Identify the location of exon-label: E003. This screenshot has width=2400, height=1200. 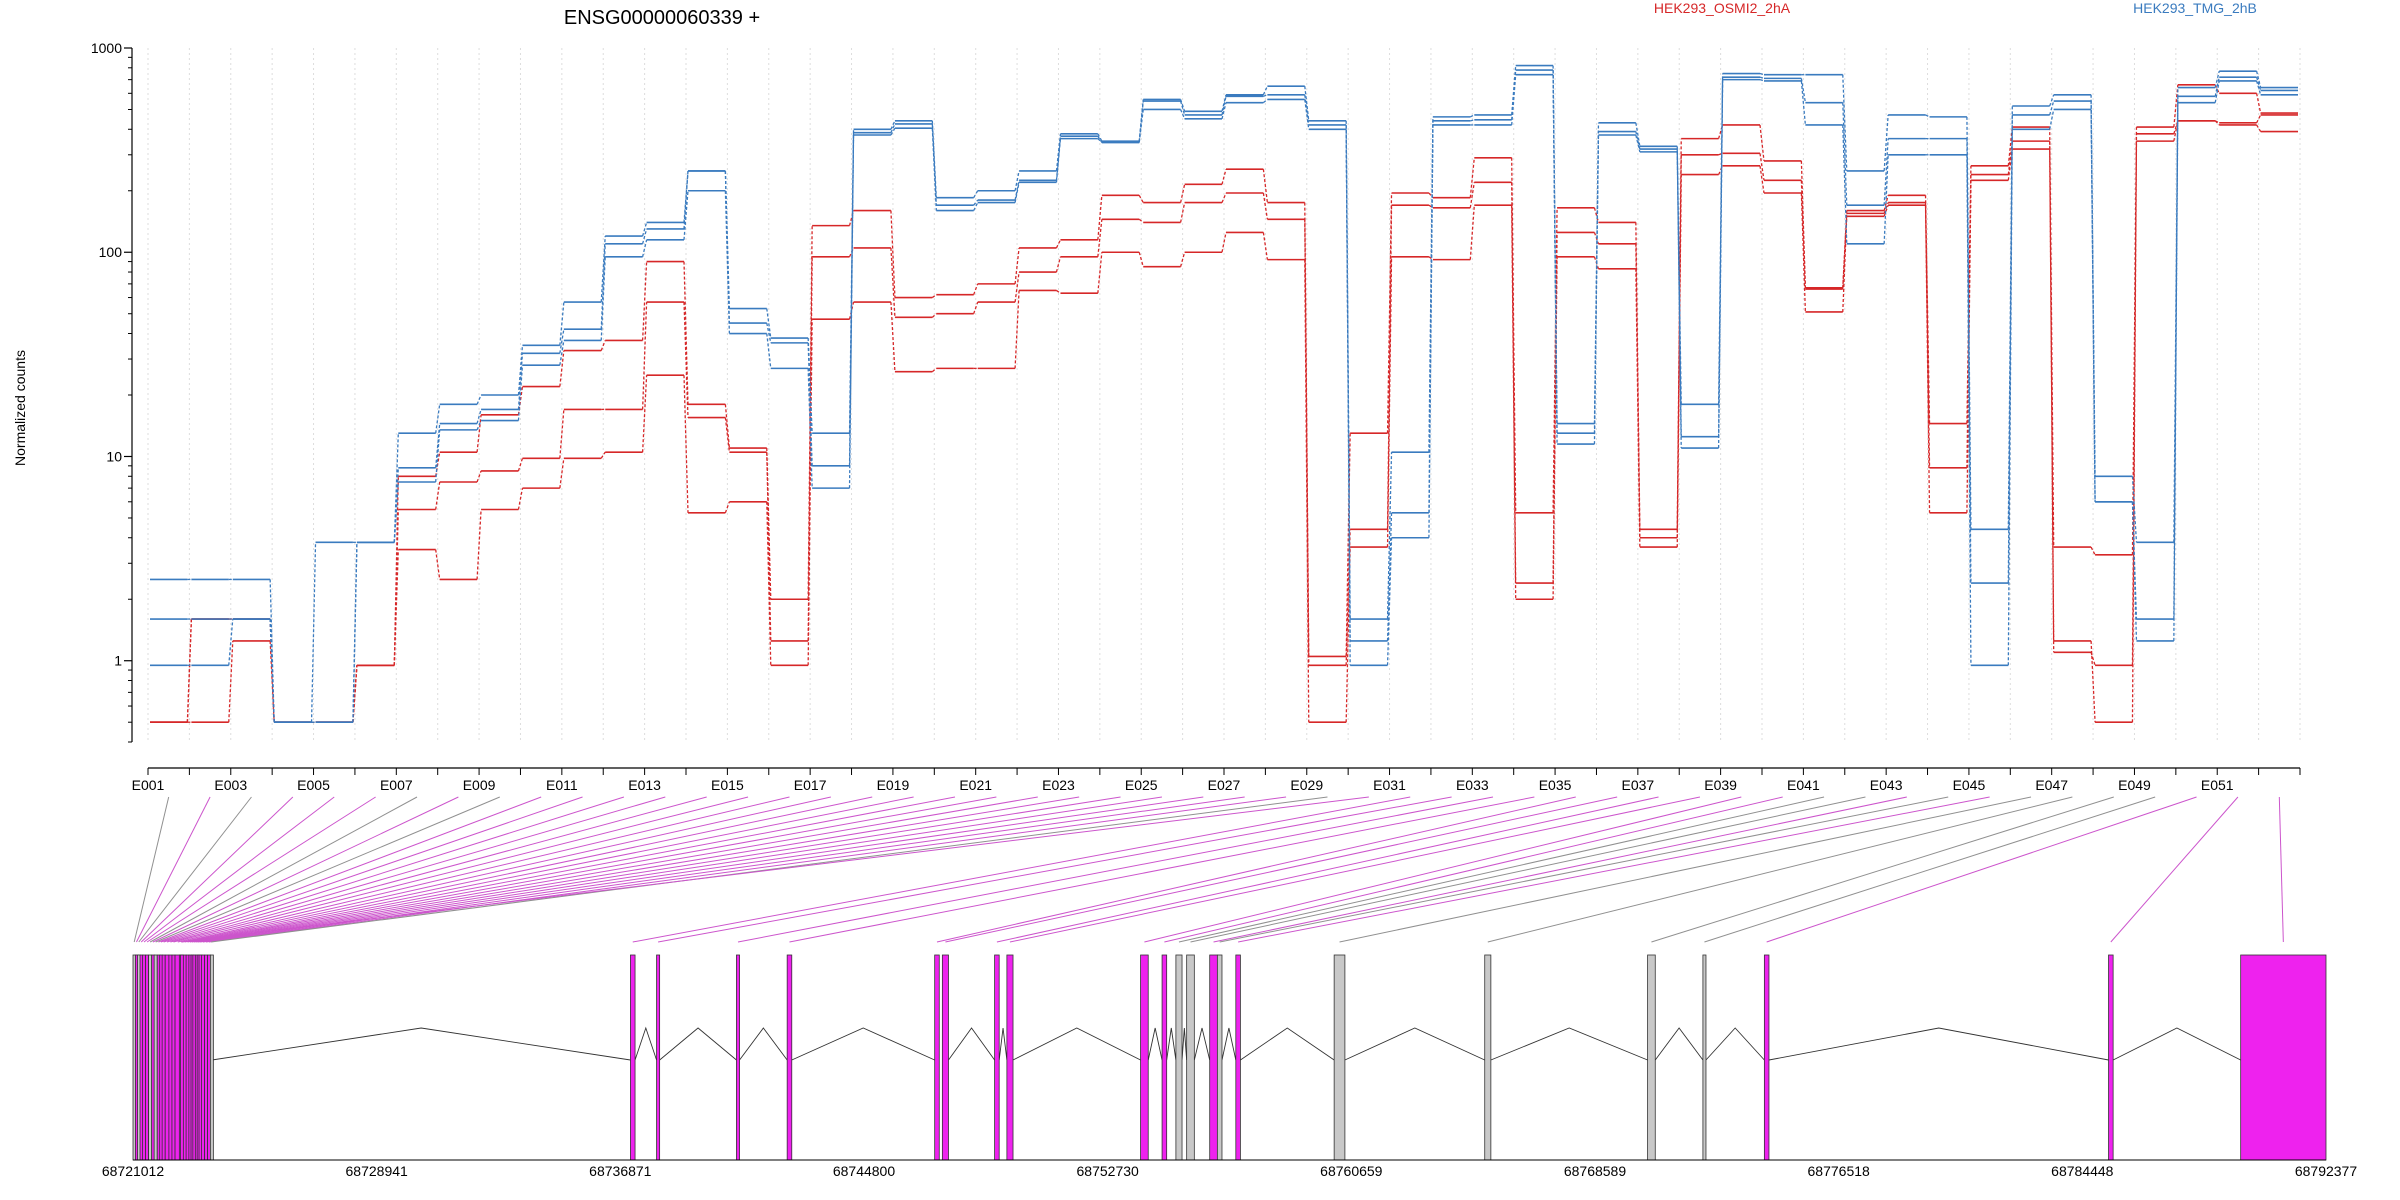
(230, 785).